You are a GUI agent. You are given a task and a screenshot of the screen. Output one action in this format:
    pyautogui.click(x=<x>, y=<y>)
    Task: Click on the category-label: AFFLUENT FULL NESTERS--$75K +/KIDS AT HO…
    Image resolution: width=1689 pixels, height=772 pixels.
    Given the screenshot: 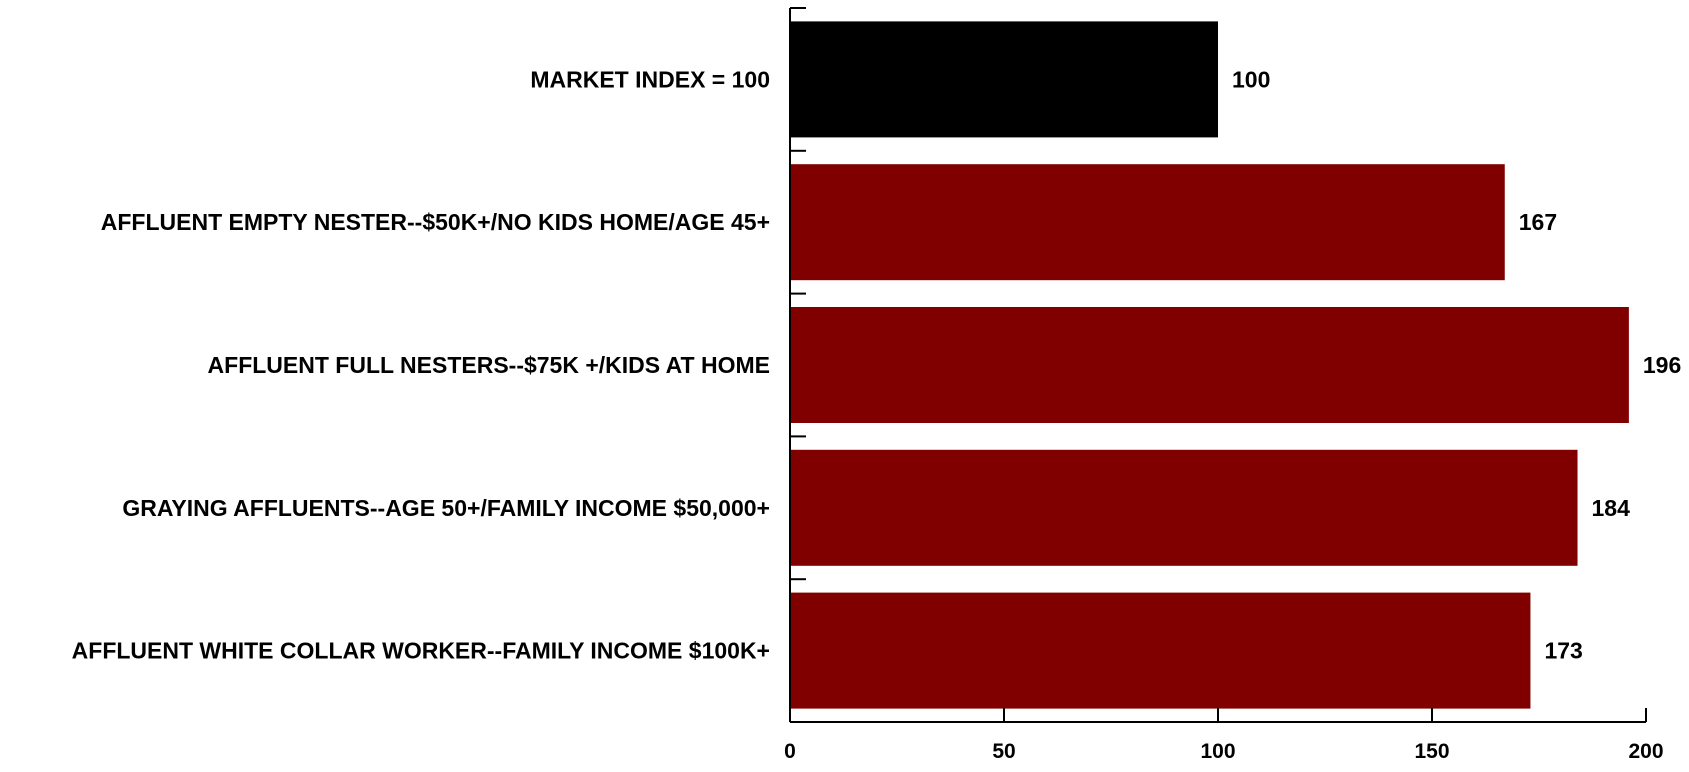 What is the action you would take?
    pyautogui.click(x=489, y=365)
    